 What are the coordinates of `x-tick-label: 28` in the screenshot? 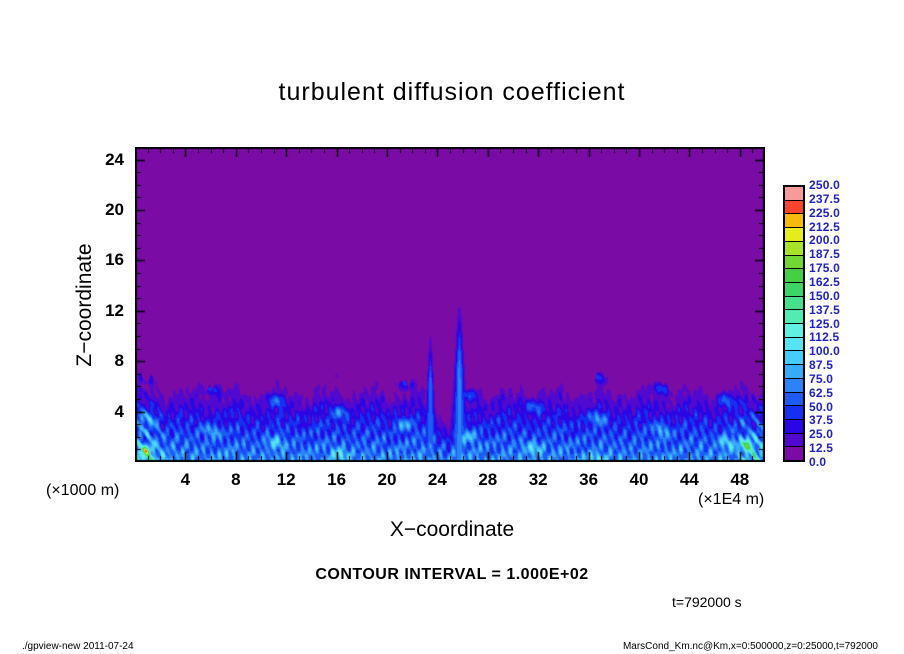 It's located at (488, 479).